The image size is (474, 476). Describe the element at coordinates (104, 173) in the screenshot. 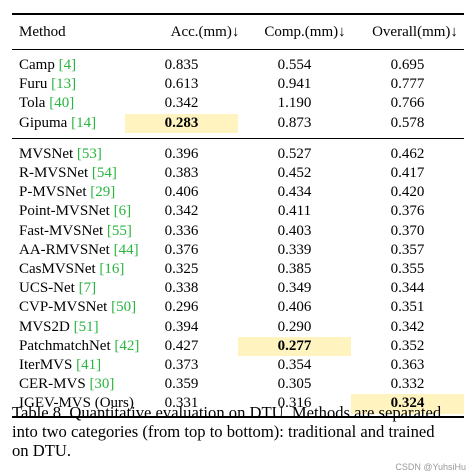

I see `citation-link: [54]` at that location.